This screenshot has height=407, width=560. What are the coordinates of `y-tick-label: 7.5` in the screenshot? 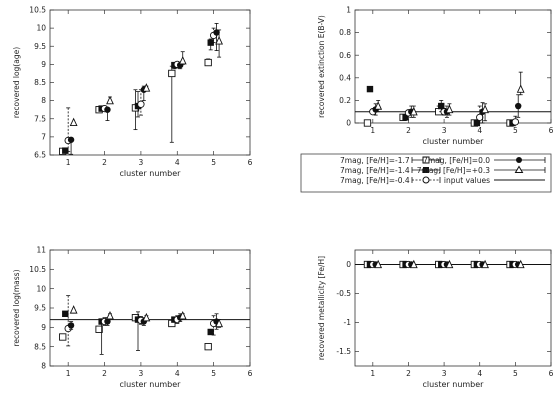 It's located at (40, 118).